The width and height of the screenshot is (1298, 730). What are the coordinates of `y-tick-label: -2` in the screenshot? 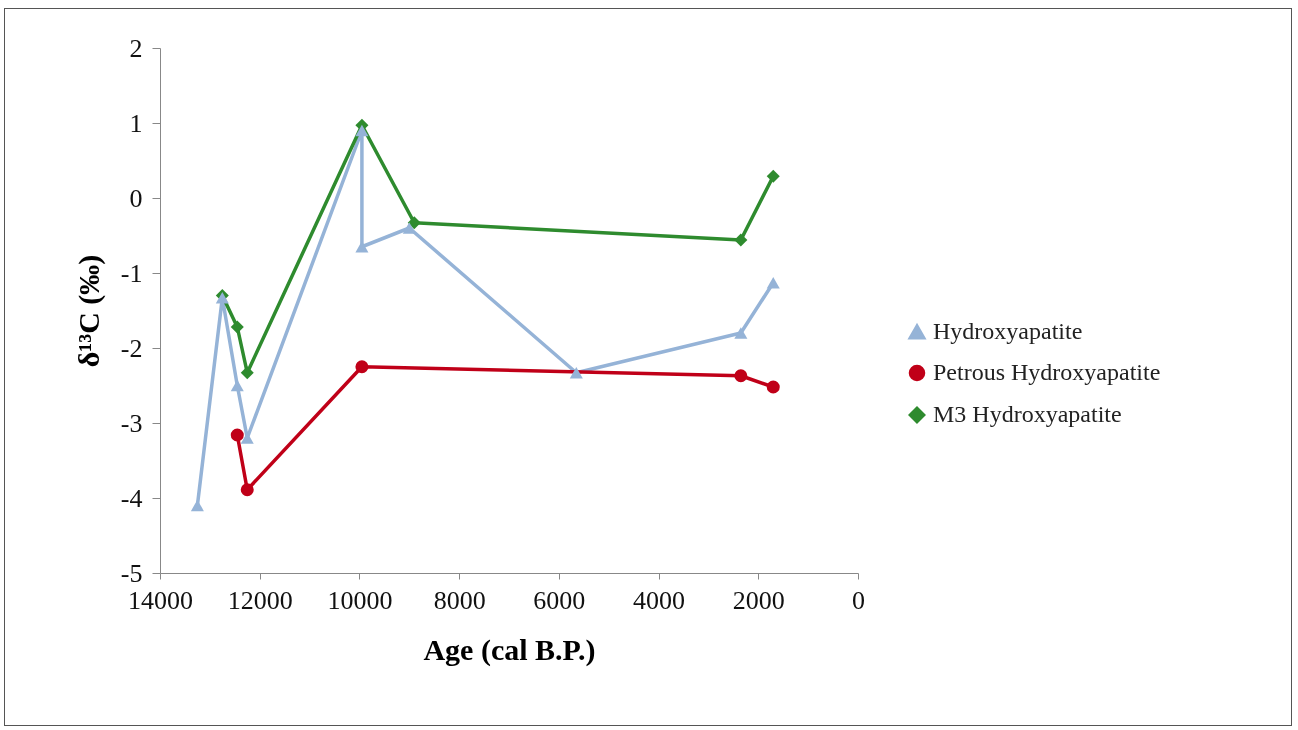 It's located at (131, 348).